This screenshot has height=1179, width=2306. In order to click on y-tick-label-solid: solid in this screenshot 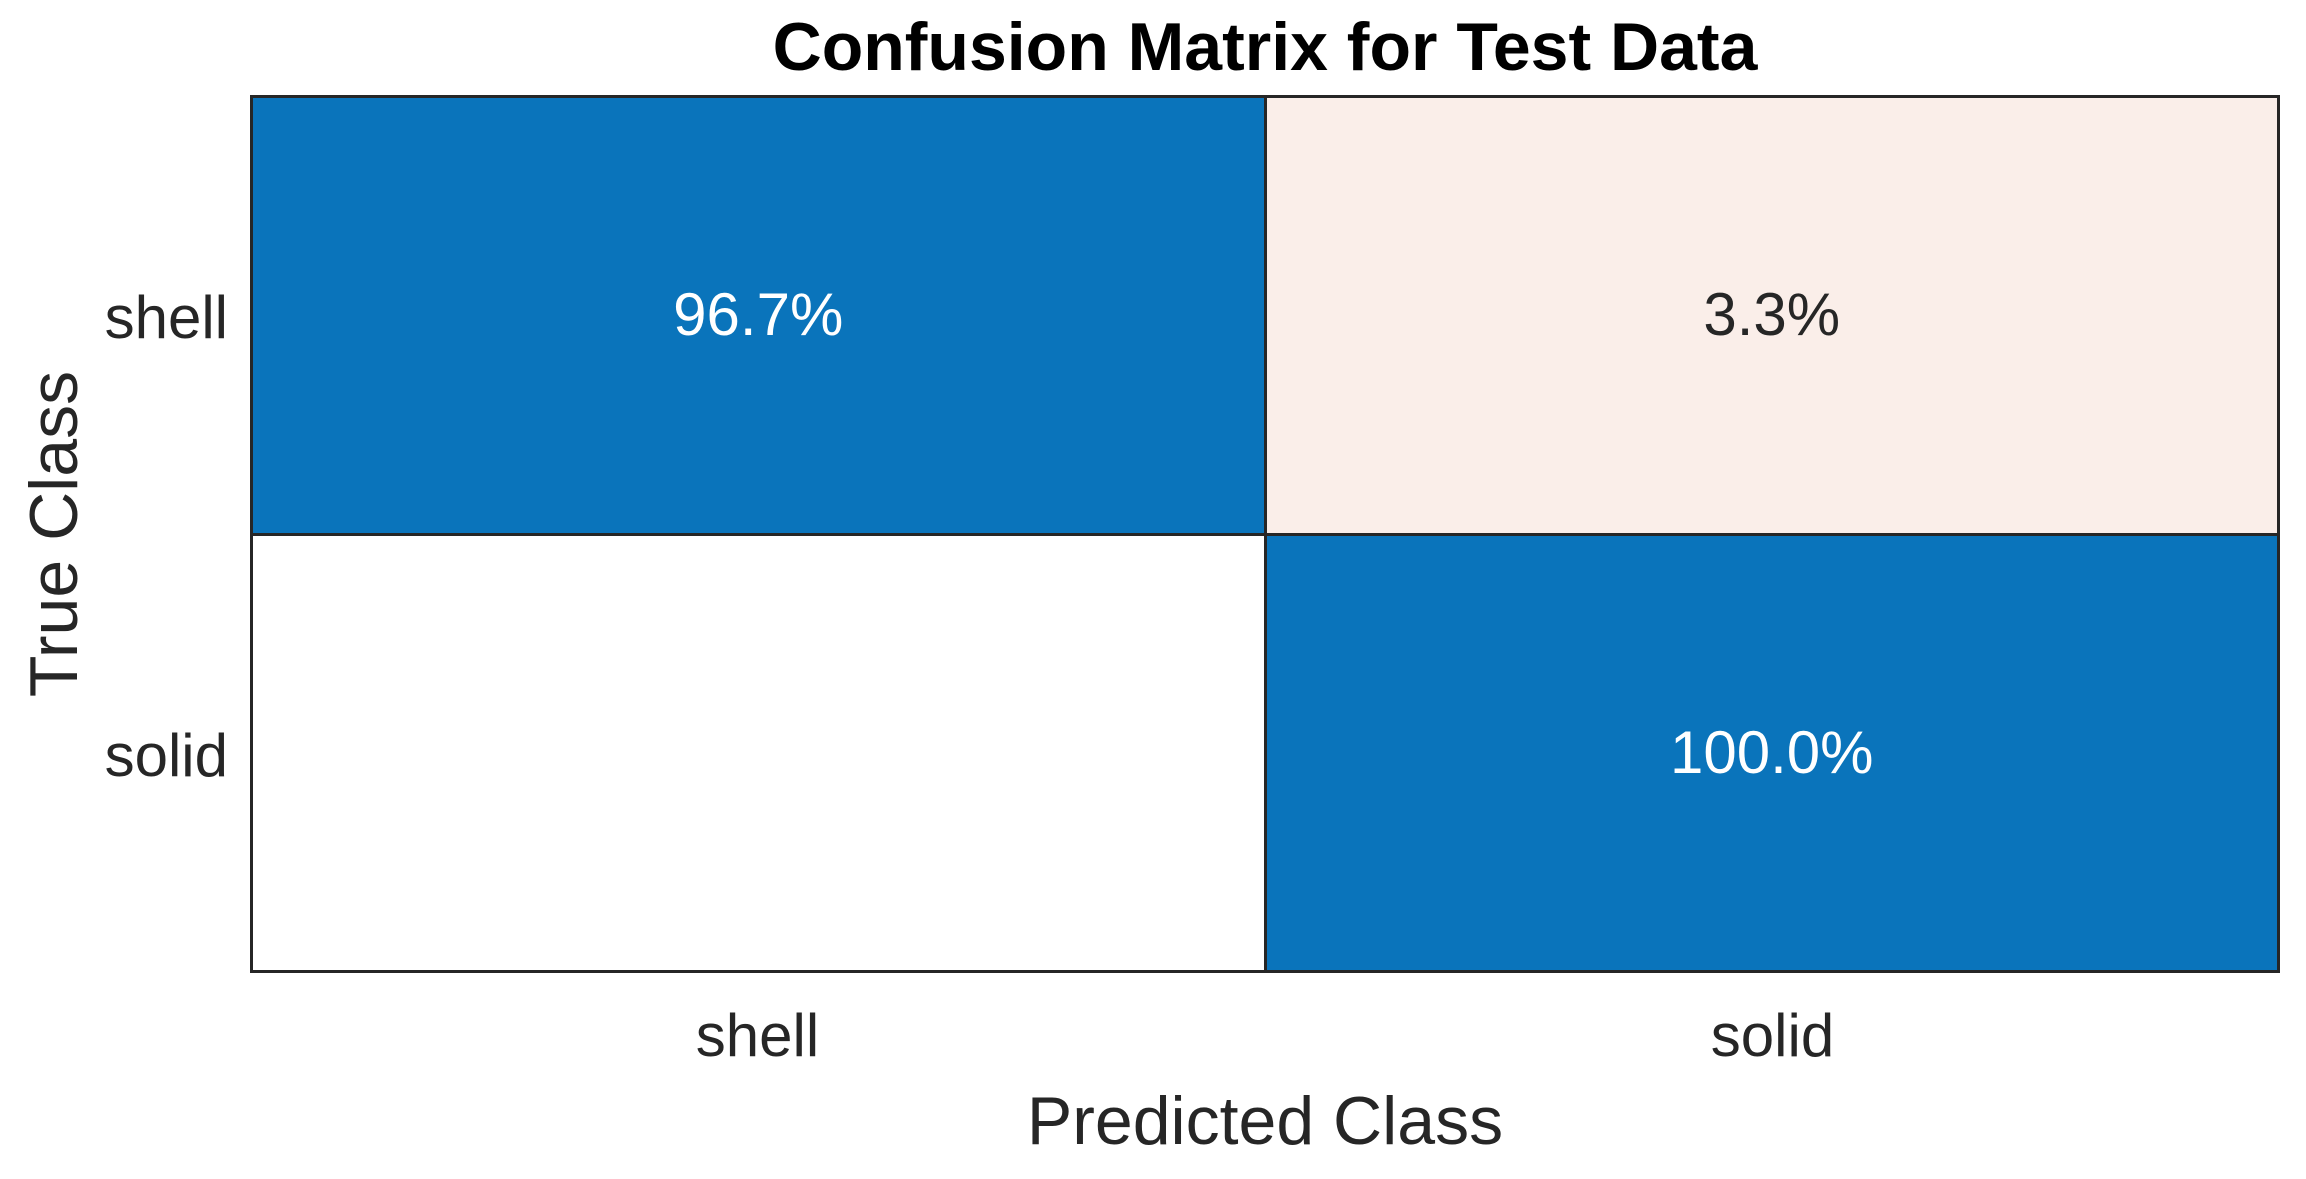, I will do `click(166, 755)`.